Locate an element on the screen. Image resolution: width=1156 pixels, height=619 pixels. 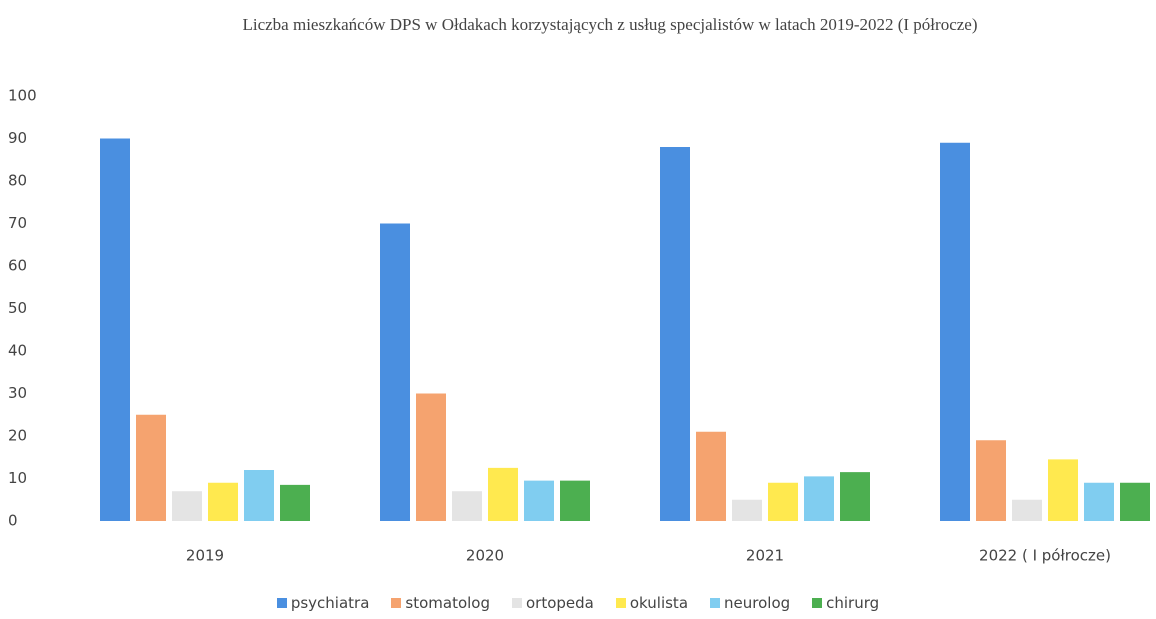
y-tick-label: 40 is located at coordinates (17, 351).